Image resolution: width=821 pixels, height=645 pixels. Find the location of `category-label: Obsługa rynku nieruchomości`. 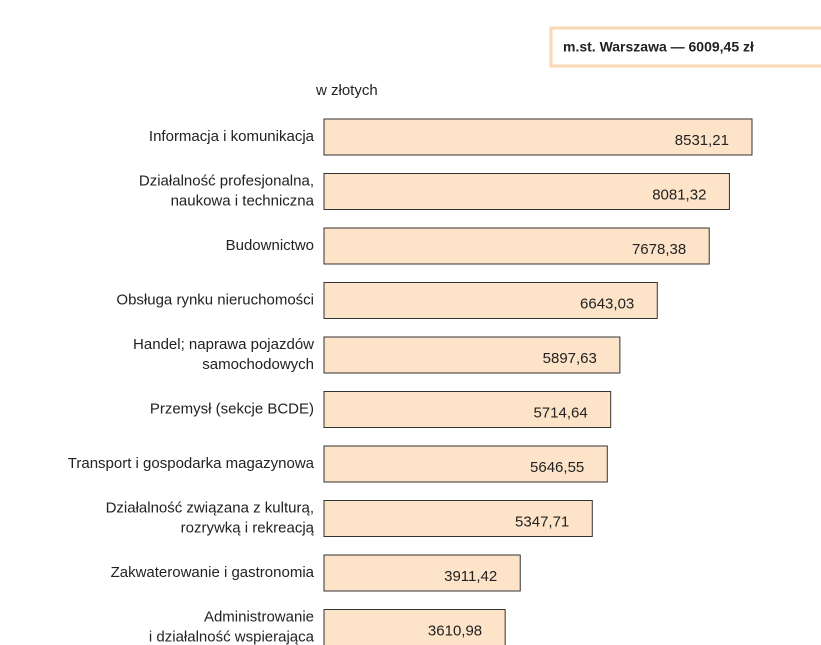

category-label: Obsługa rynku nieruchomości is located at coordinates (215, 299).